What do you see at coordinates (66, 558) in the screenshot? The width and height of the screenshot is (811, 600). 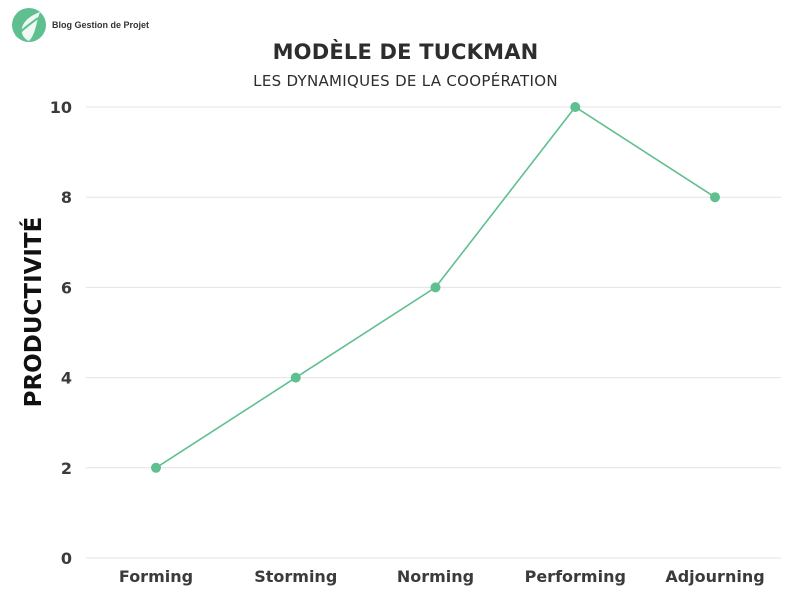 I see `y-tick-label: 0` at bounding box center [66, 558].